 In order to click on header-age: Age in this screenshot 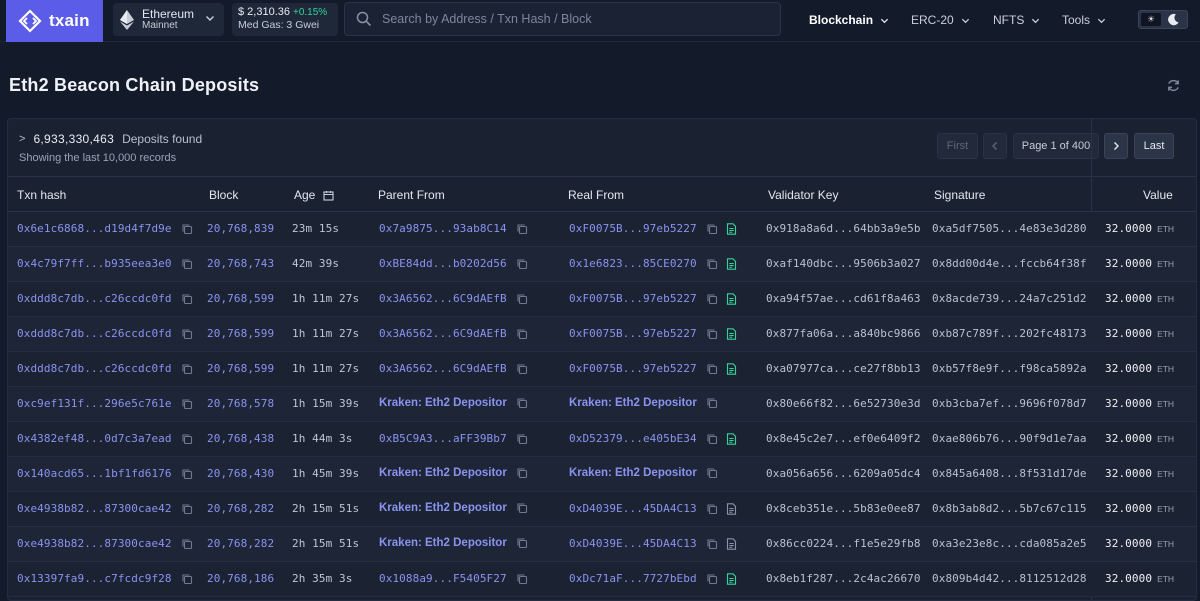, I will do `click(314, 195)`.